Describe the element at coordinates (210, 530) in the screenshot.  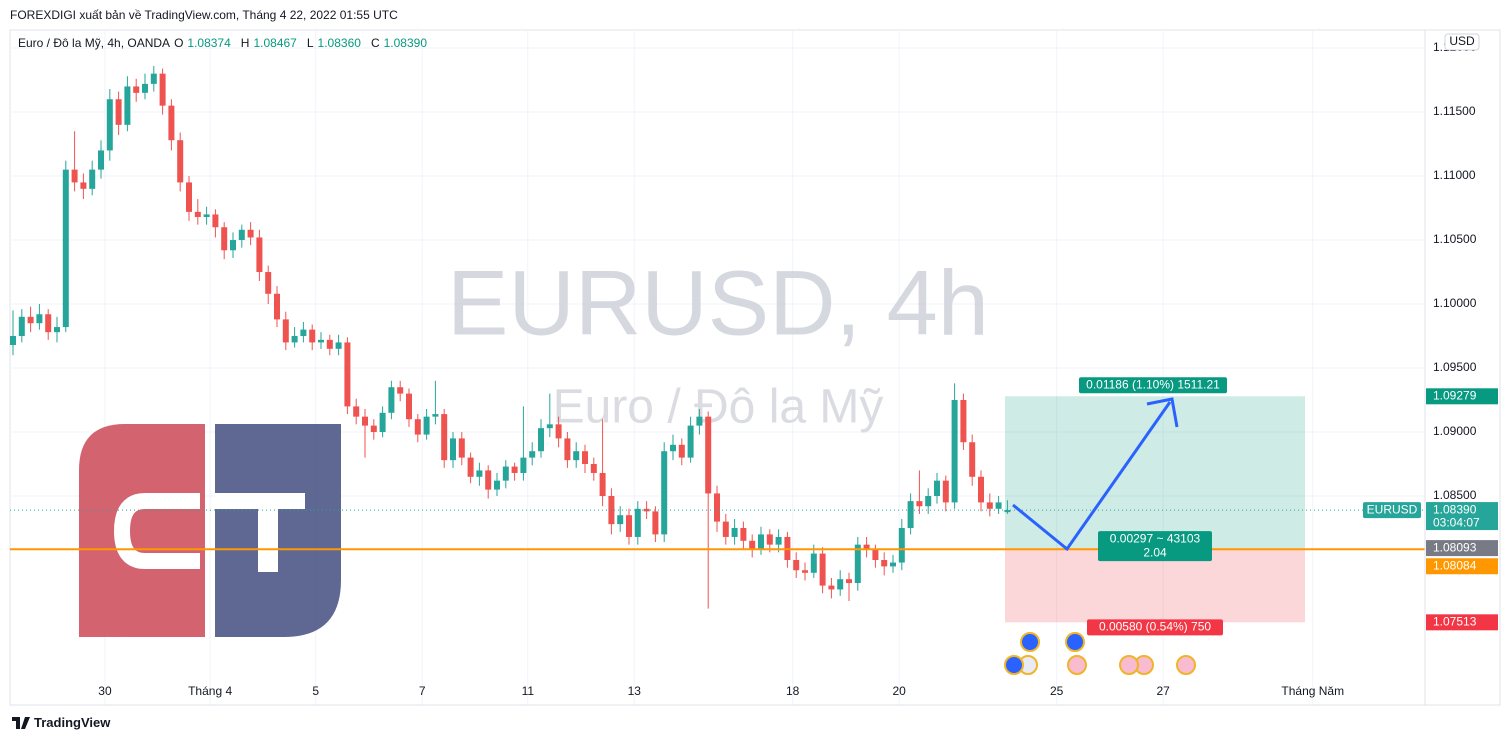
I see `logo` at that location.